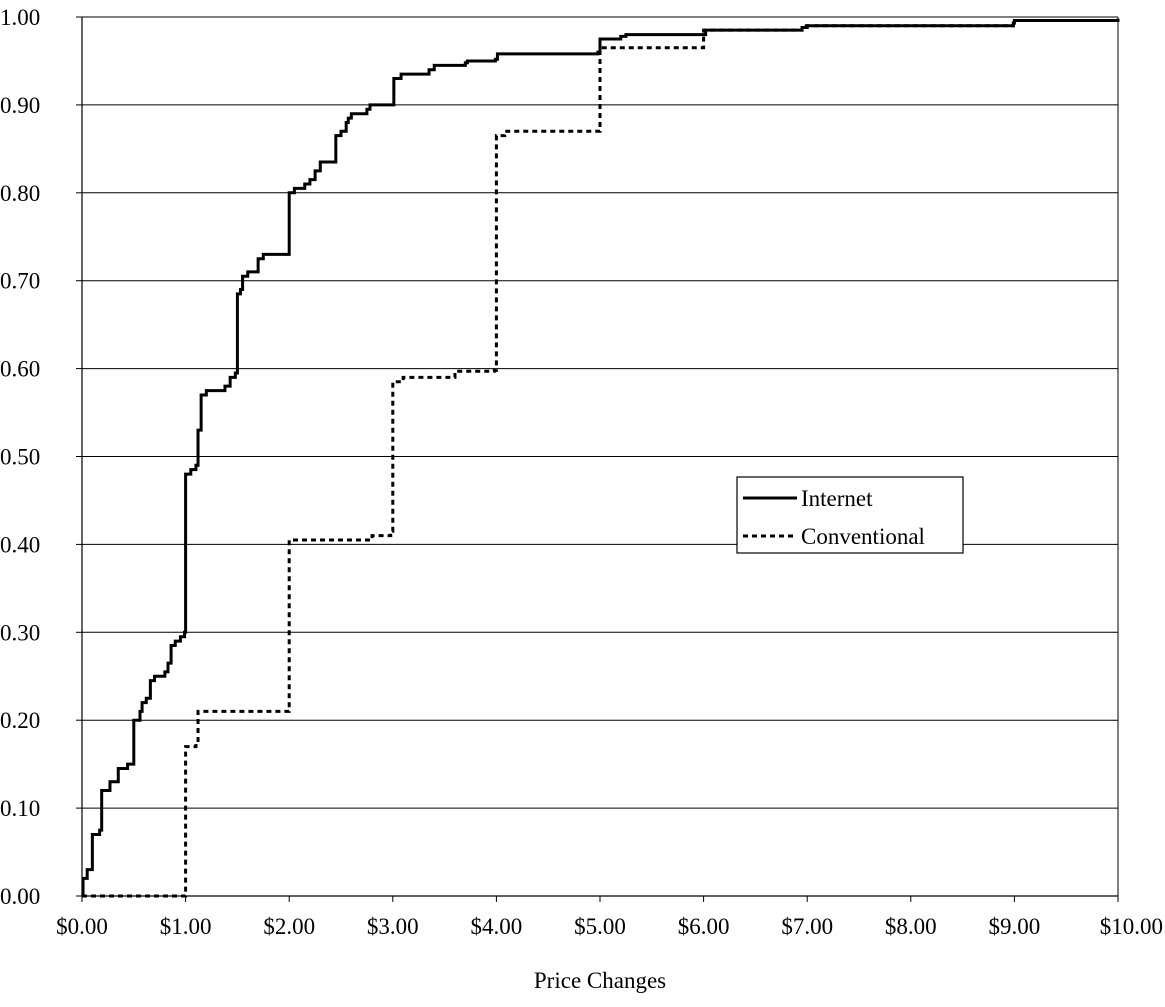 Image resolution: width=1165 pixels, height=1007 pixels. I want to click on y-tick-label-5: 0.50, so click(20, 457).